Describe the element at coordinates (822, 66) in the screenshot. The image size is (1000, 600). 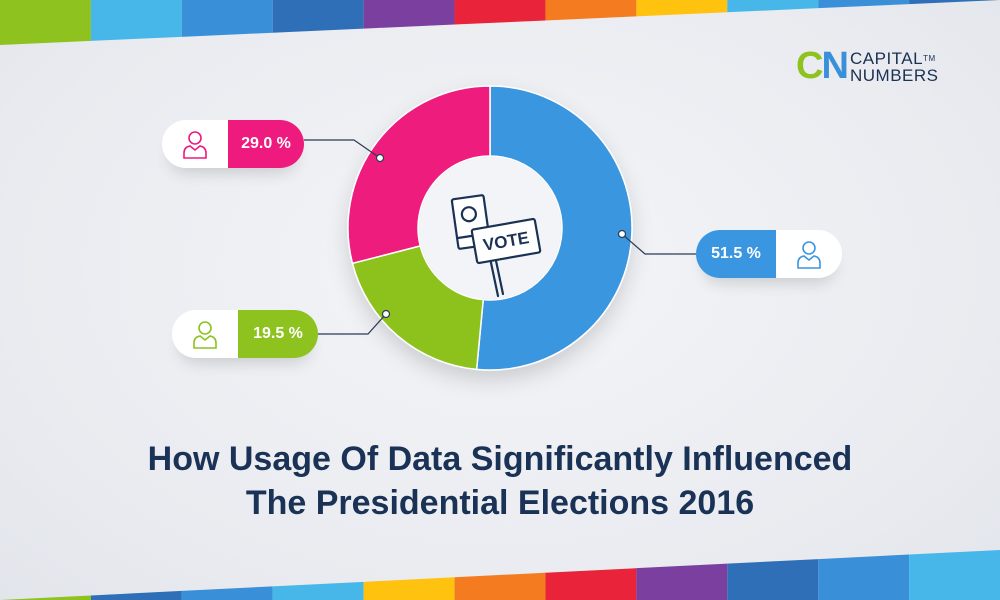
I see `logo-initials: CN` at that location.